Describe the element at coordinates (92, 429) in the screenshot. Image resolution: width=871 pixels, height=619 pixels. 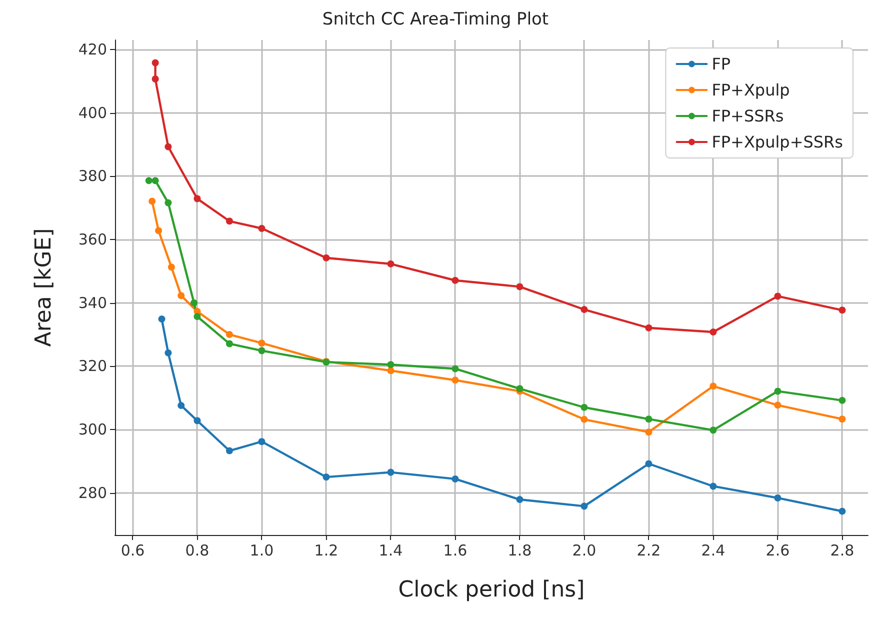
I see `y-tick-label: 300` at that location.